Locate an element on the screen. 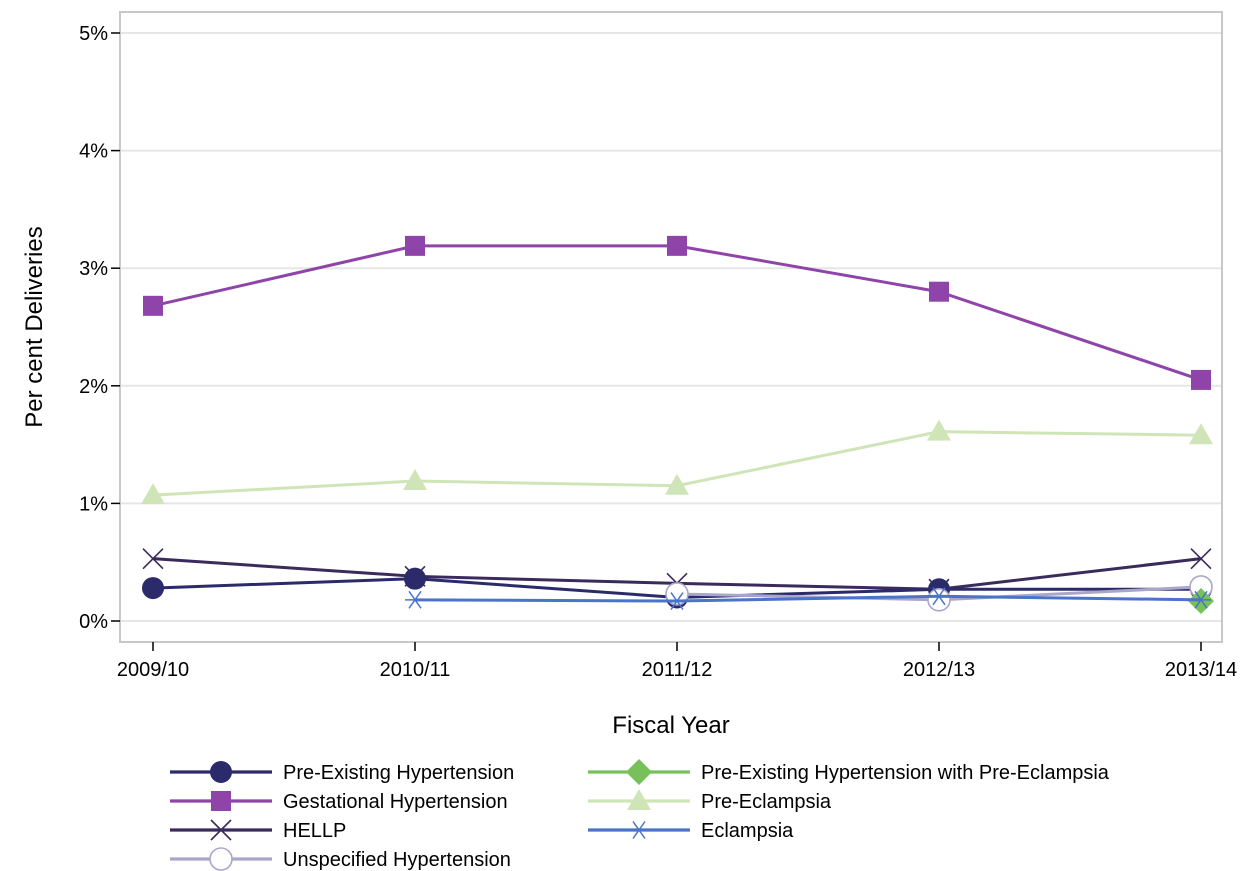 This screenshot has width=1249, height=871. legend-x-marker is located at coordinates (221, 830).